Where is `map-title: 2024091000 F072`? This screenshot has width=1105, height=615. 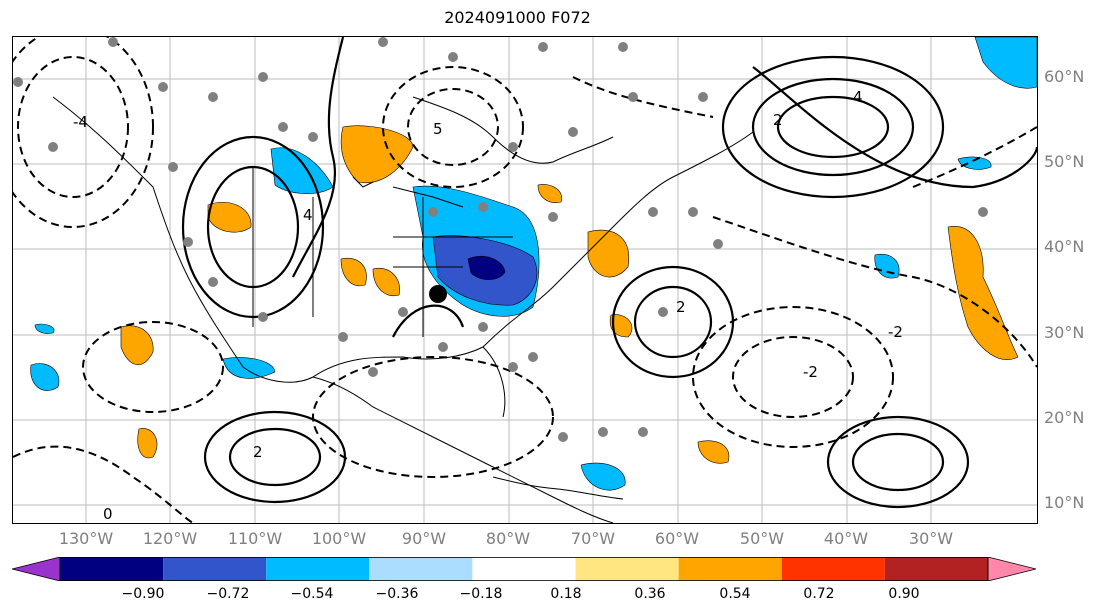
map-title: 2024091000 F072 is located at coordinates (517, 17).